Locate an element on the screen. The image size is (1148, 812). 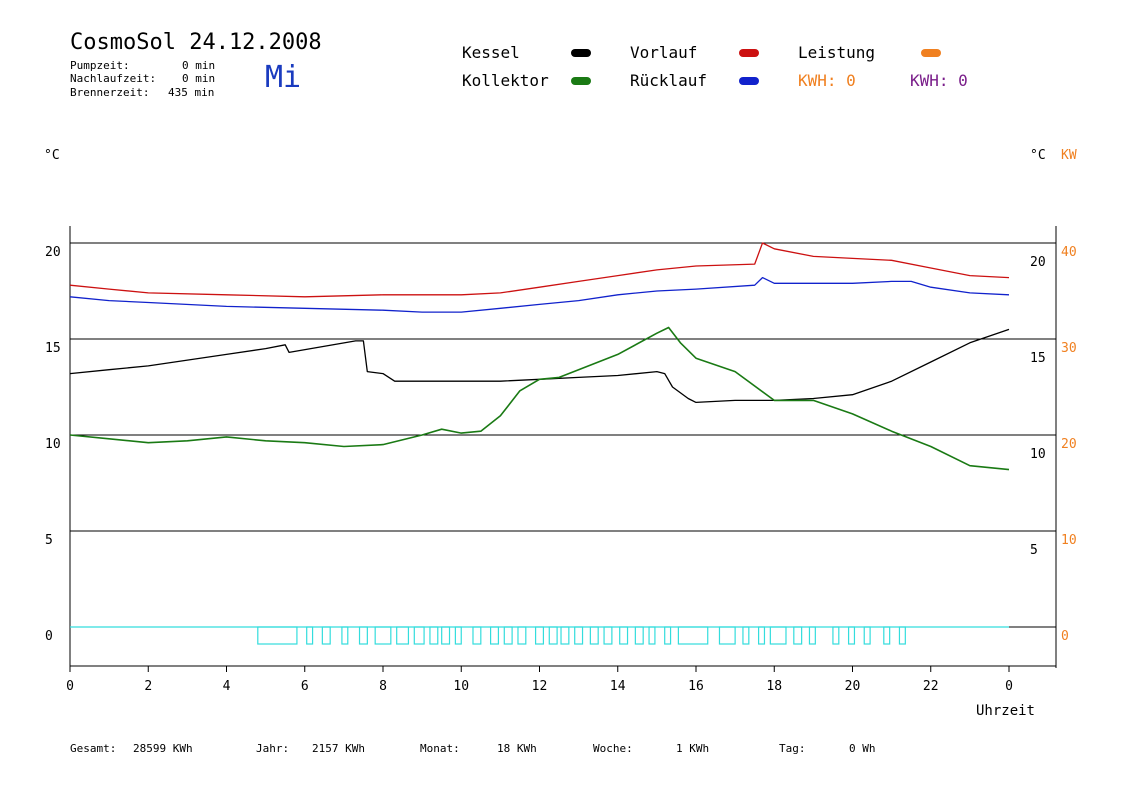
nachlaufzeit-label: Nachlaufzeit: is located at coordinates (113, 78).